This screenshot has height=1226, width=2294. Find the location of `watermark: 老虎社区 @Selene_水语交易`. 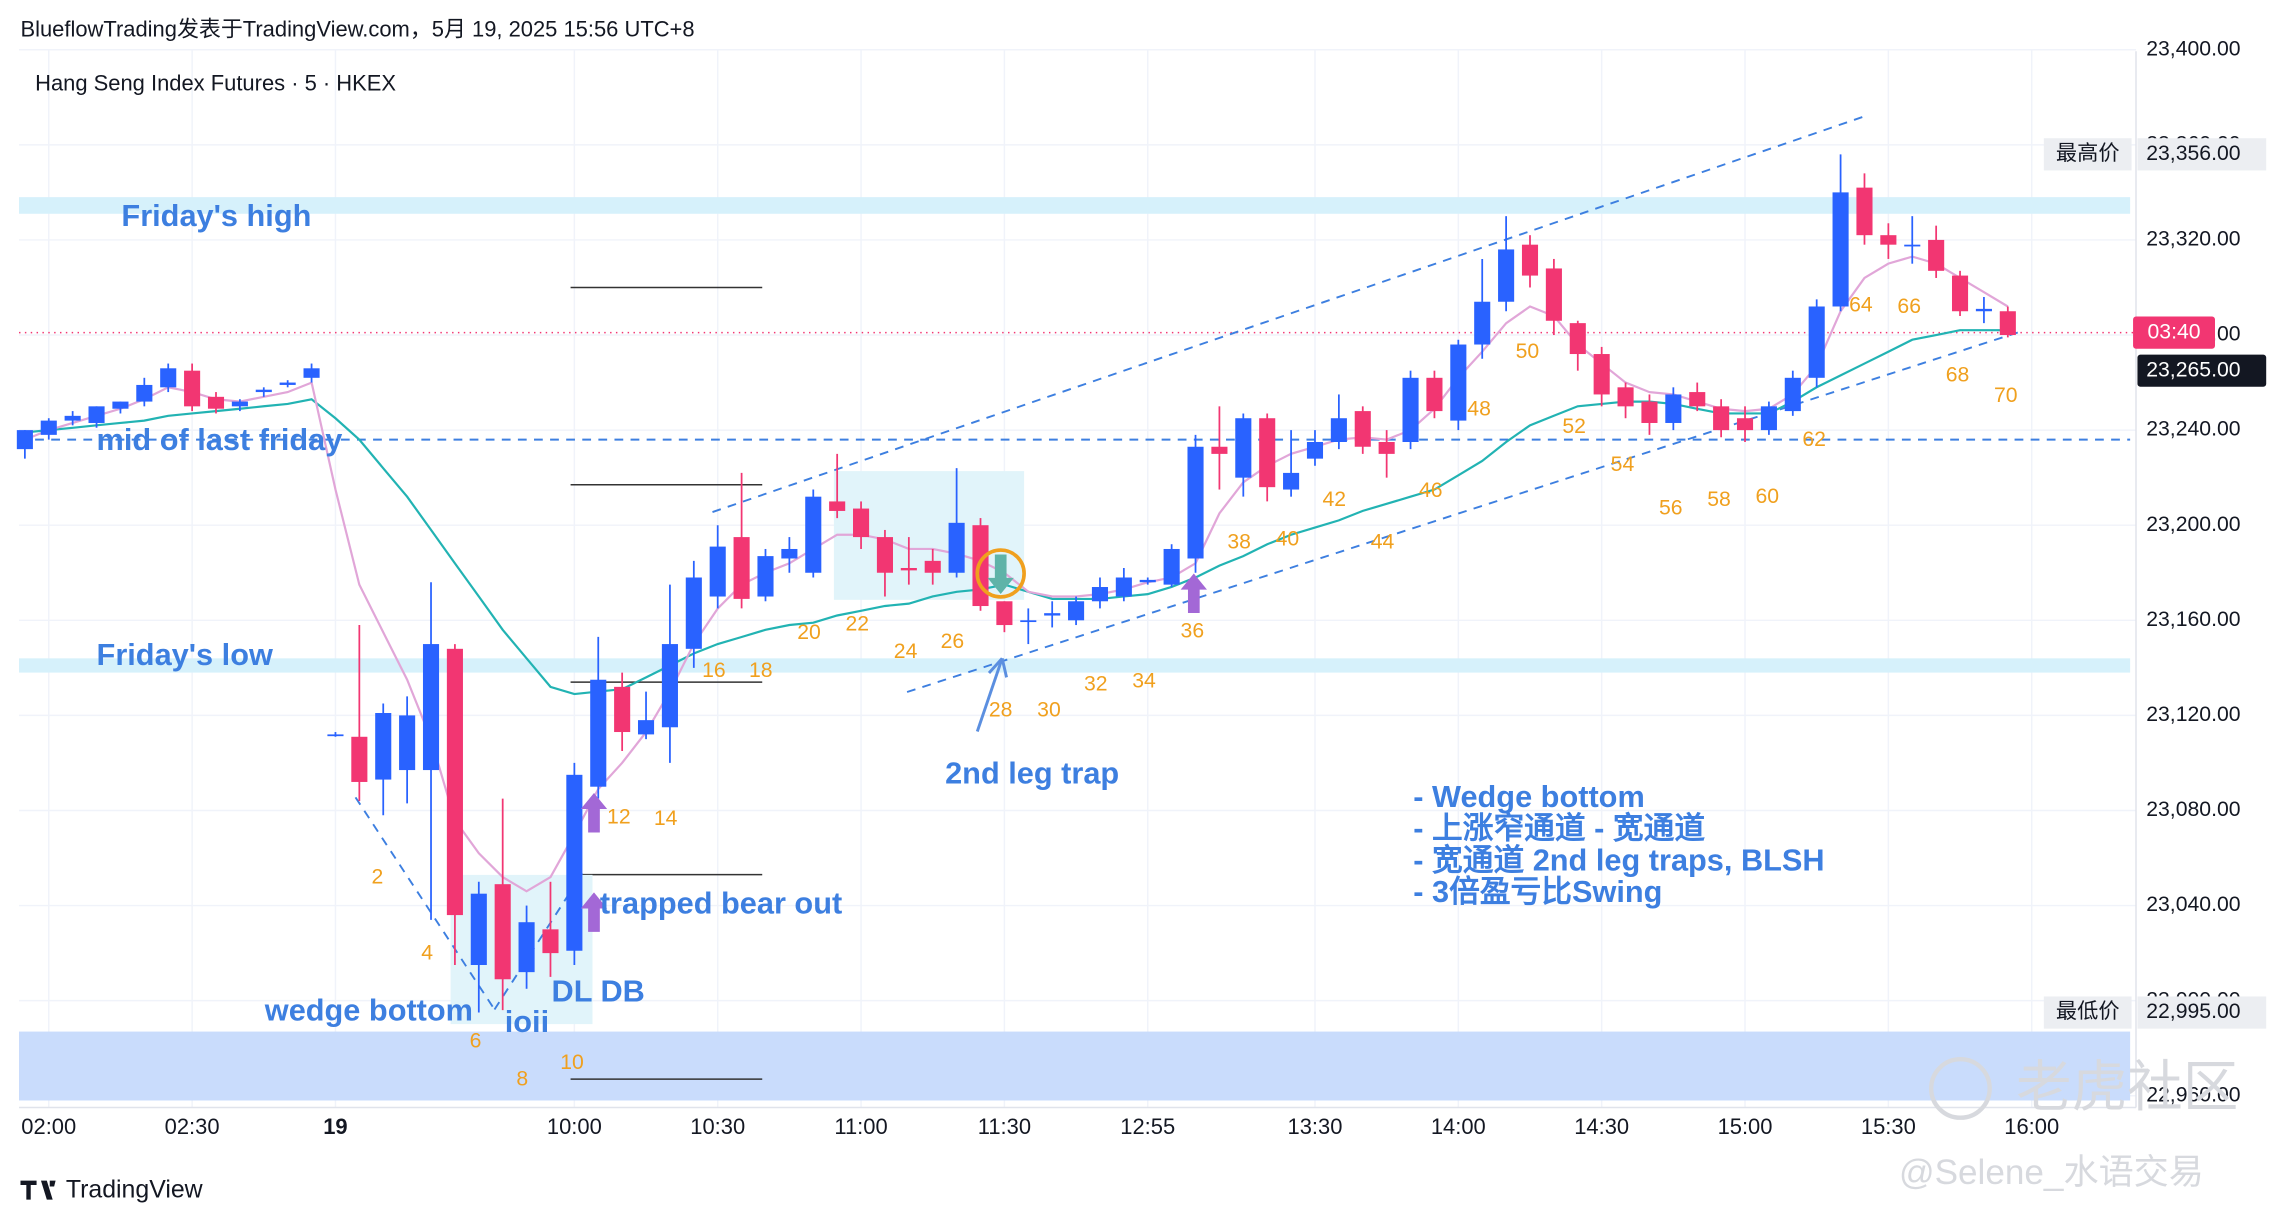

watermark: 老虎社区 @Selene_水语交易 is located at coordinates (2068, 1124).